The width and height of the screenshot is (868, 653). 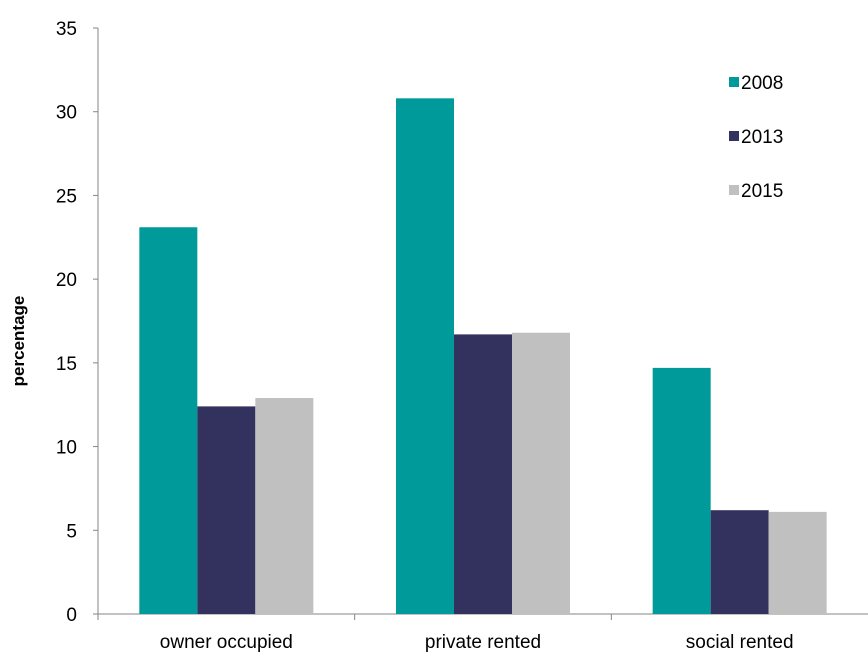 I want to click on legend-swatch-2008, so click(x=734, y=82).